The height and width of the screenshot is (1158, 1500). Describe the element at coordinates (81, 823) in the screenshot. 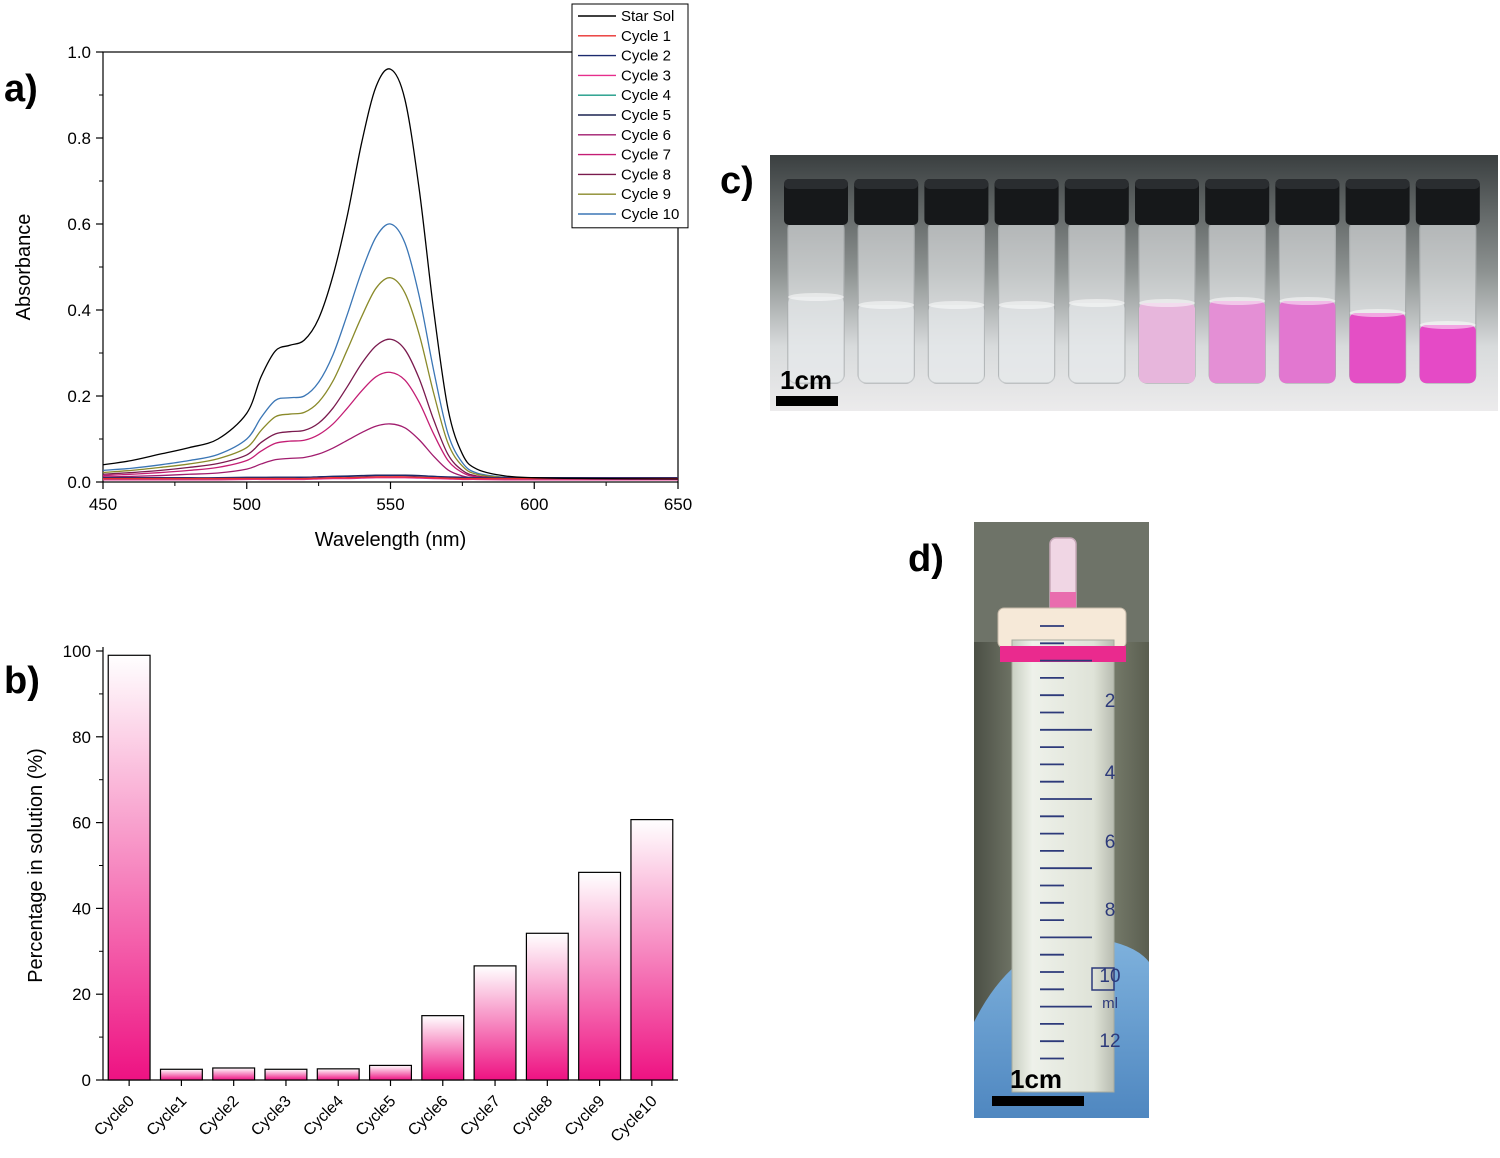

I see `y-tick-label: 60` at that location.